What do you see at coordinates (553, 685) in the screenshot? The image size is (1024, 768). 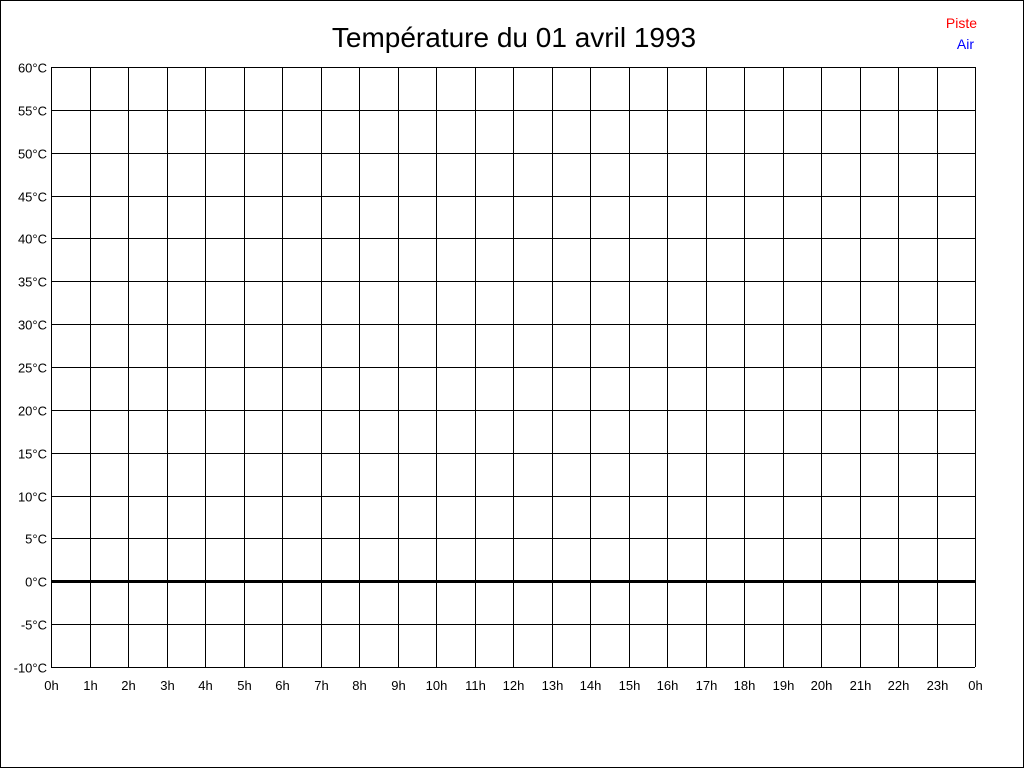 I see `x-tick-label: 13h` at bounding box center [553, 685].